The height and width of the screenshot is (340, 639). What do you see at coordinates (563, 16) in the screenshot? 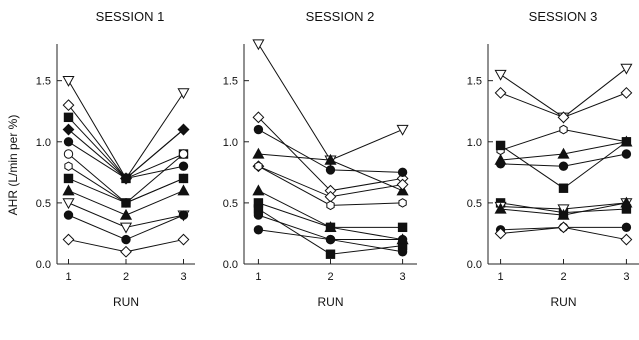
I see `panel-title: SESSION 3` at bounding box center [563, 16].